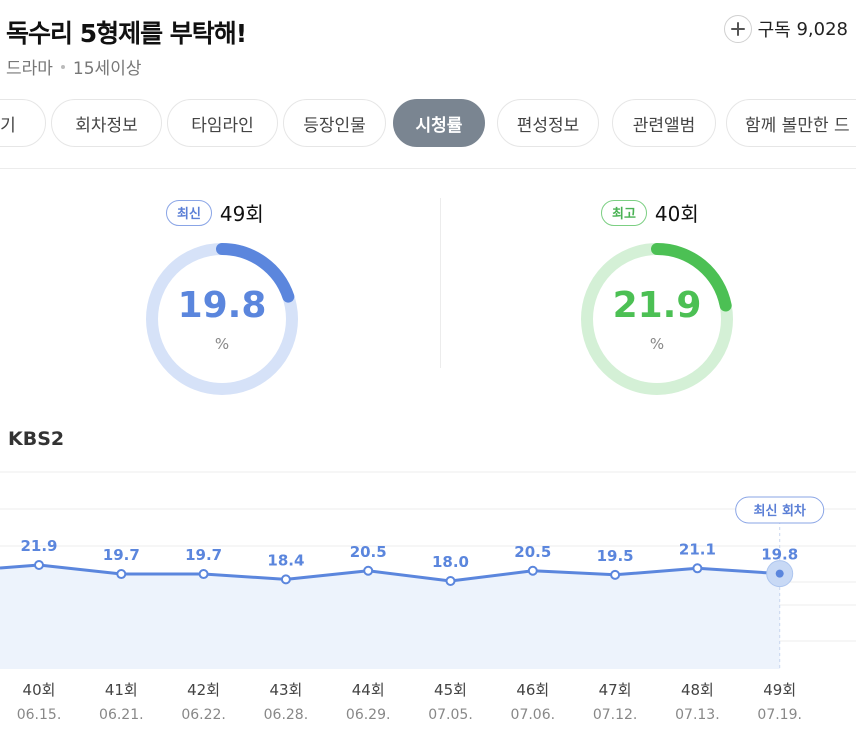  I want to click on latest-episode-callout, so click(780, 510).